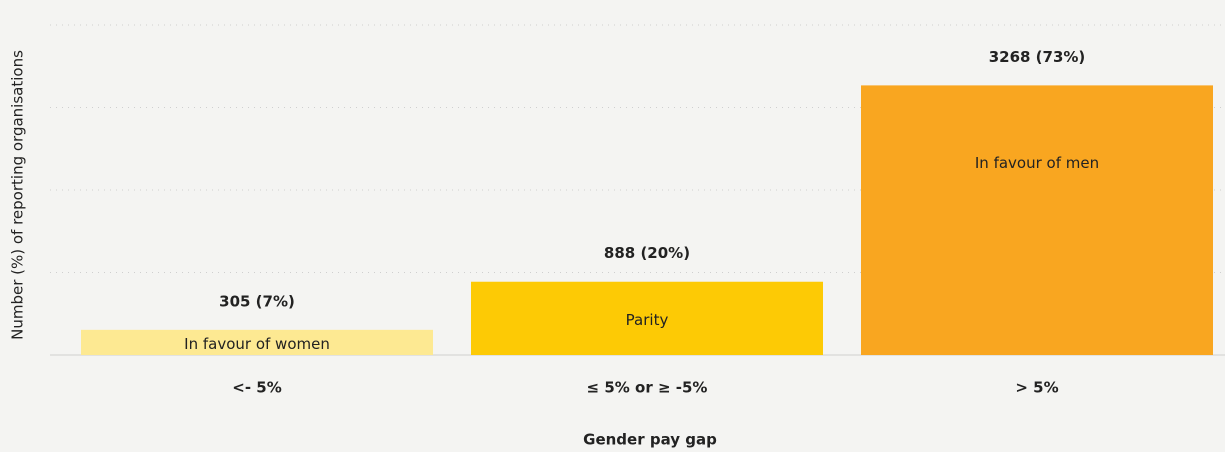  Describe the element at coordinates (257, 301) in the screenshot. I see `value-label: 305 (7%)` at that location.